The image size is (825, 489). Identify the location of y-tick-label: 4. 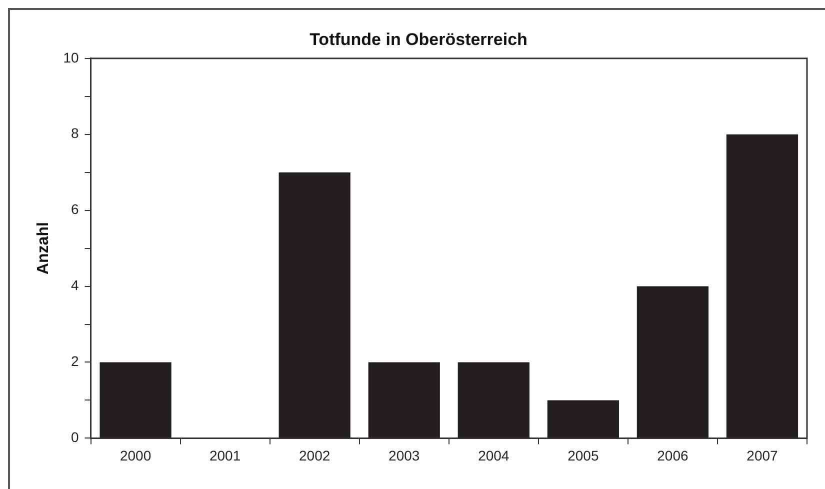
(74, 285).